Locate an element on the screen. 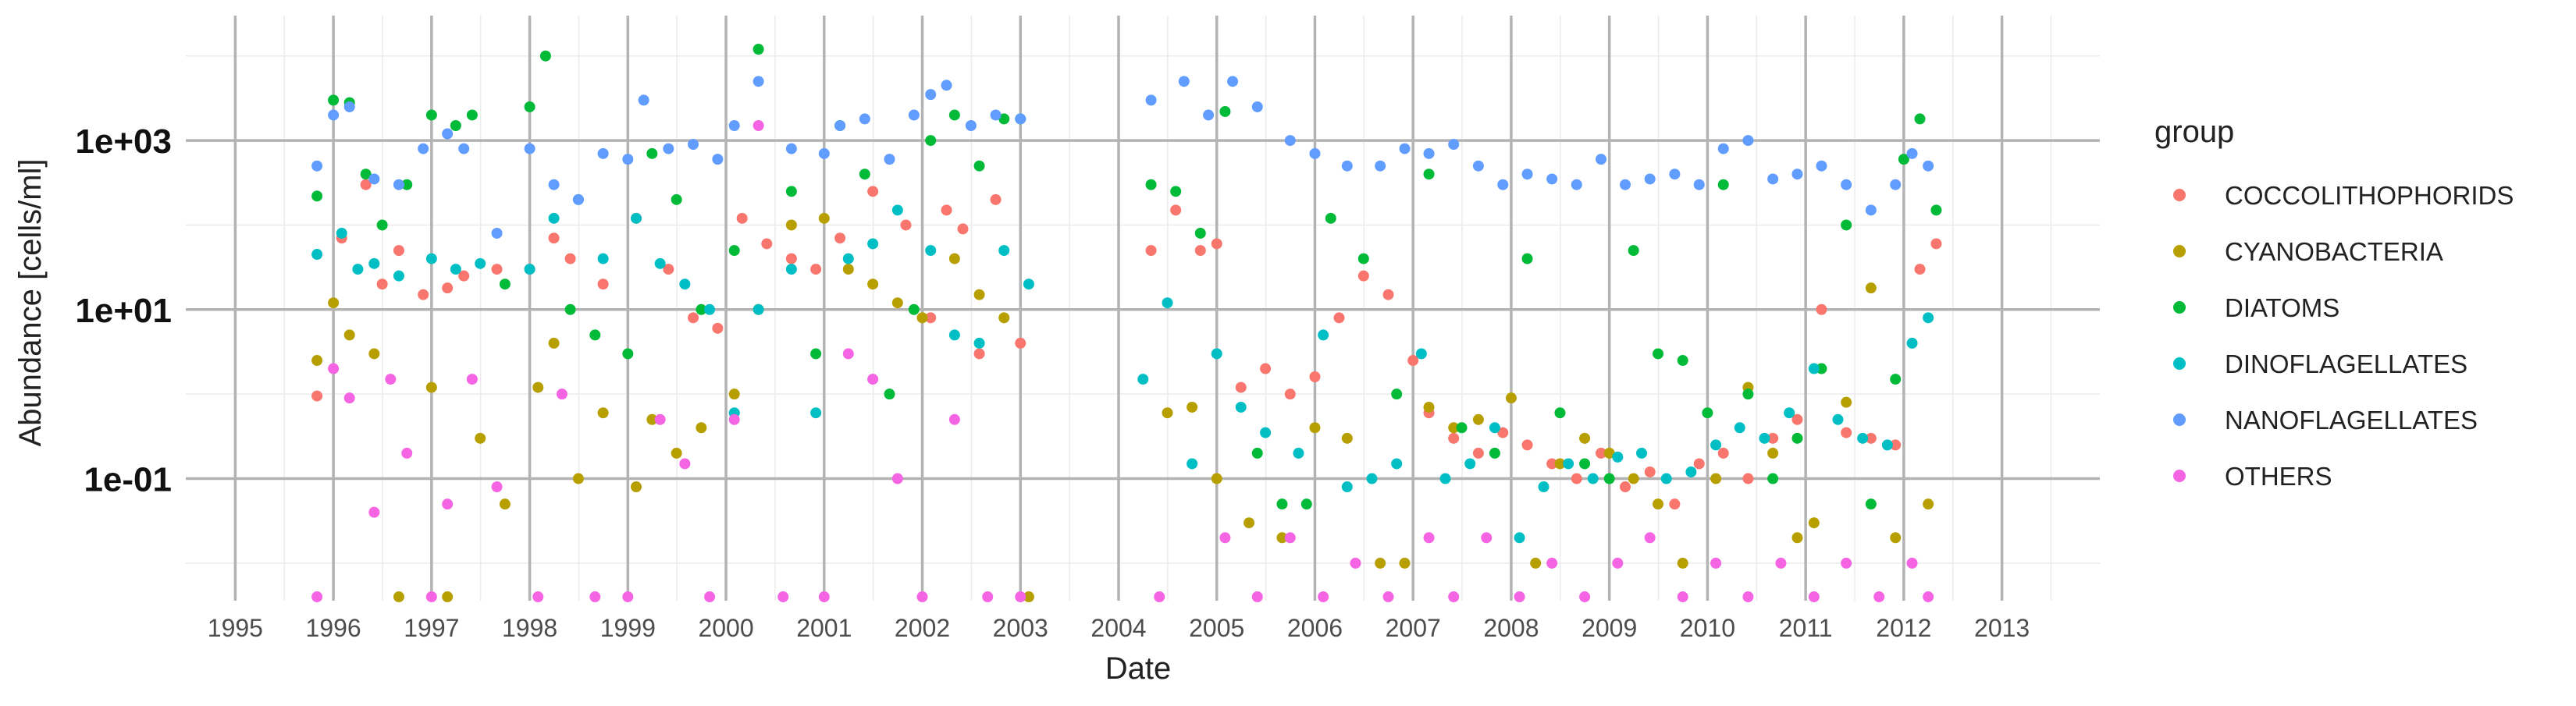 The image size is (2576, 706). y-tick-label: 1e+01 is located at coordinates (124, 311).